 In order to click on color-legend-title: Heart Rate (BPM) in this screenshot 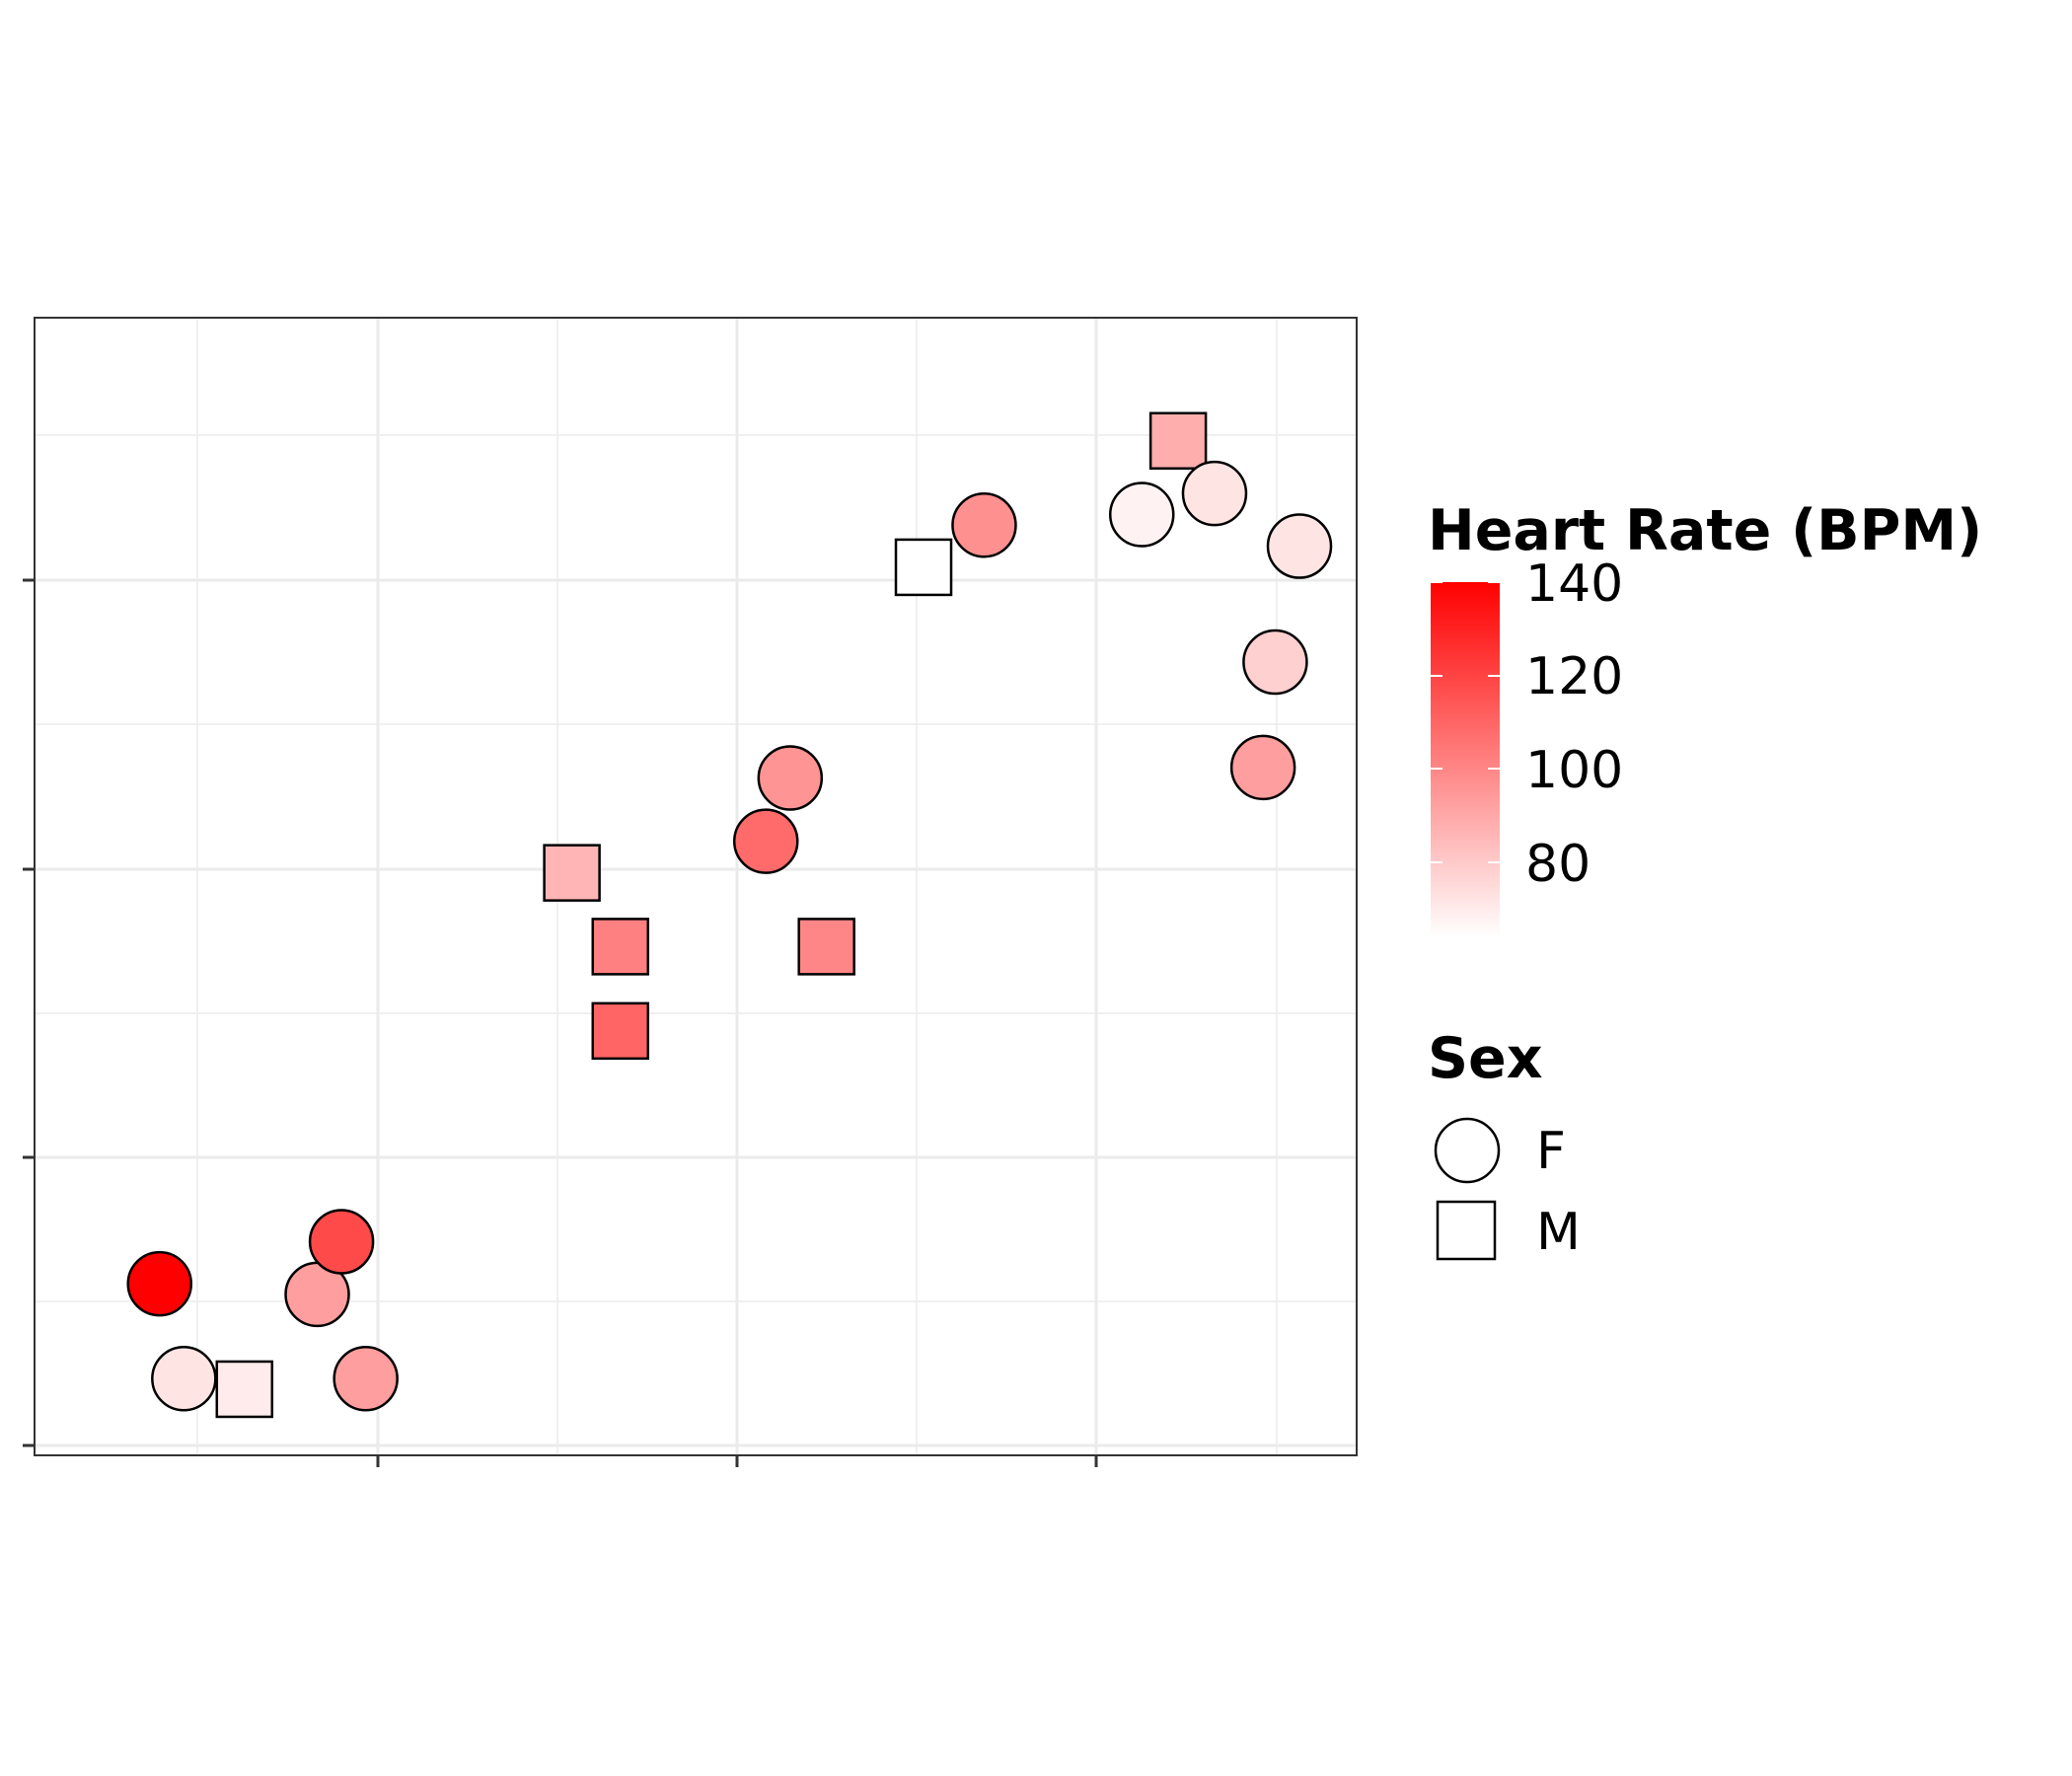, I will do `click(1706, 530)`.